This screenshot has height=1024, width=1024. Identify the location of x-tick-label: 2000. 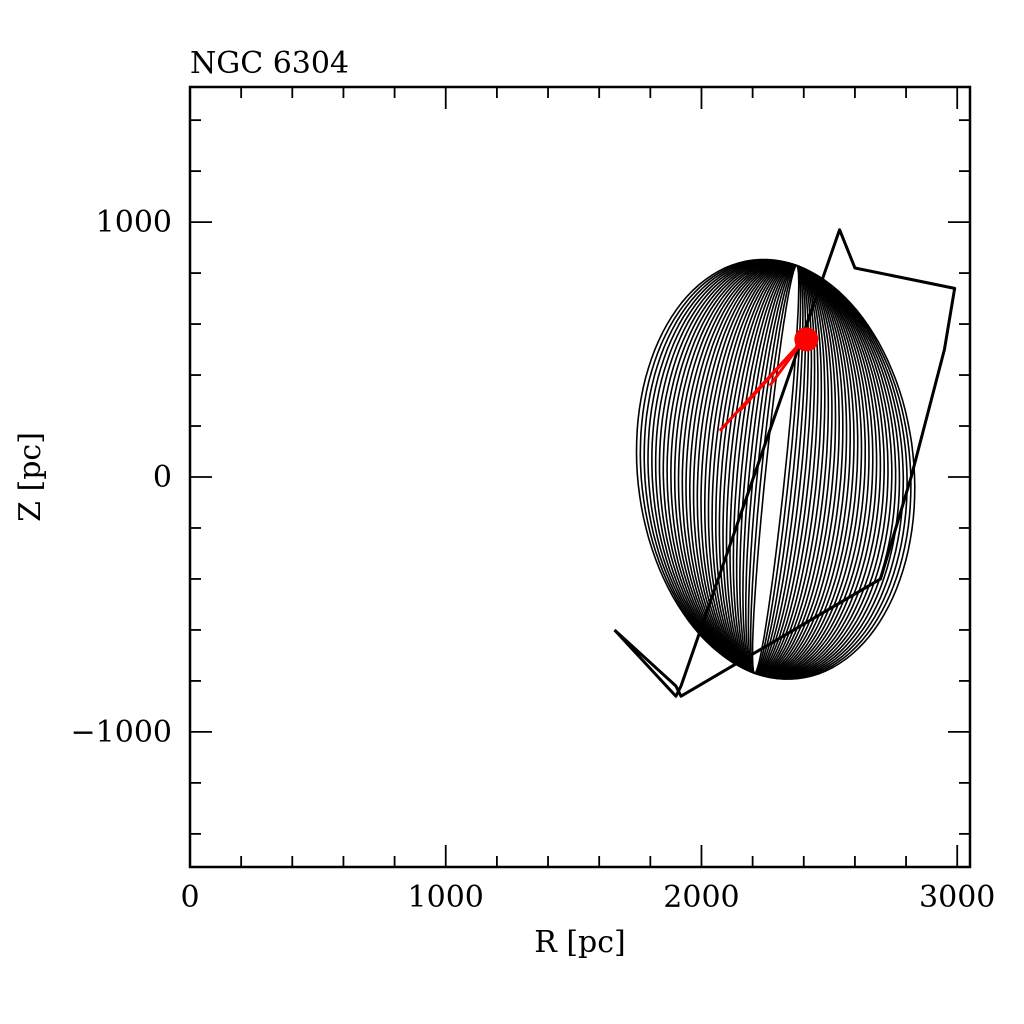
(701, 897).